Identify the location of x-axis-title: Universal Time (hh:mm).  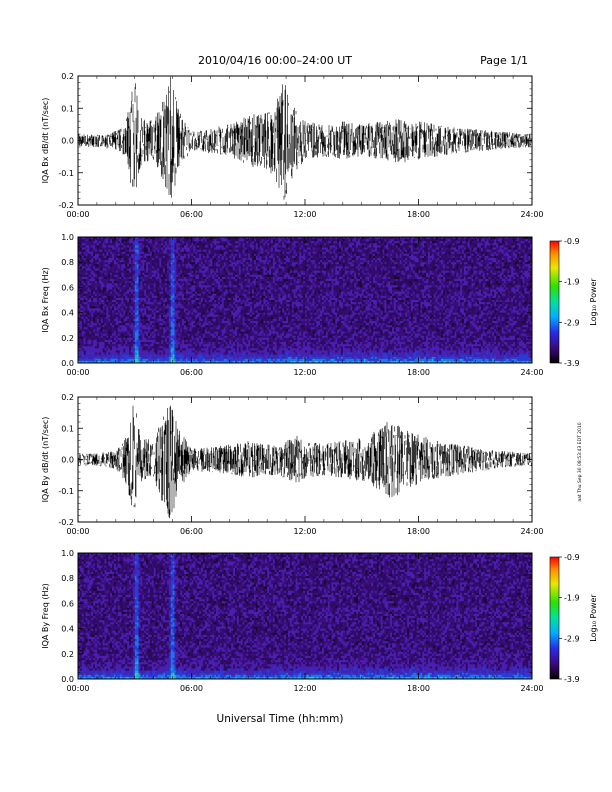
(280, 719).